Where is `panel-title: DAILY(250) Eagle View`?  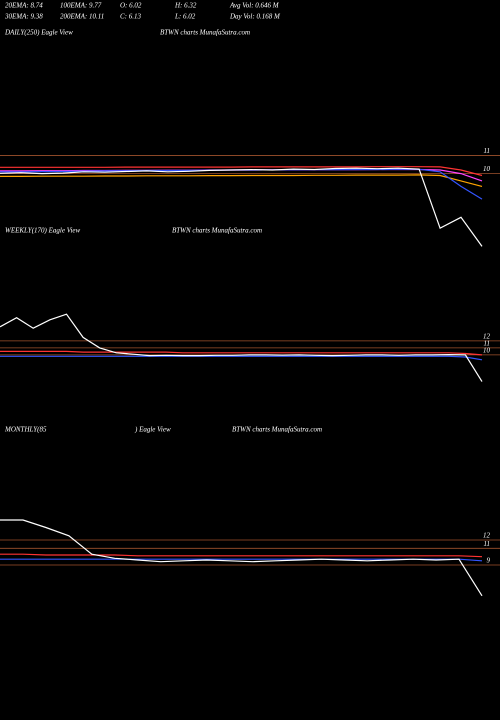
panel-title: DAILY(250) Eagle View is located at coordinates (38, 33).